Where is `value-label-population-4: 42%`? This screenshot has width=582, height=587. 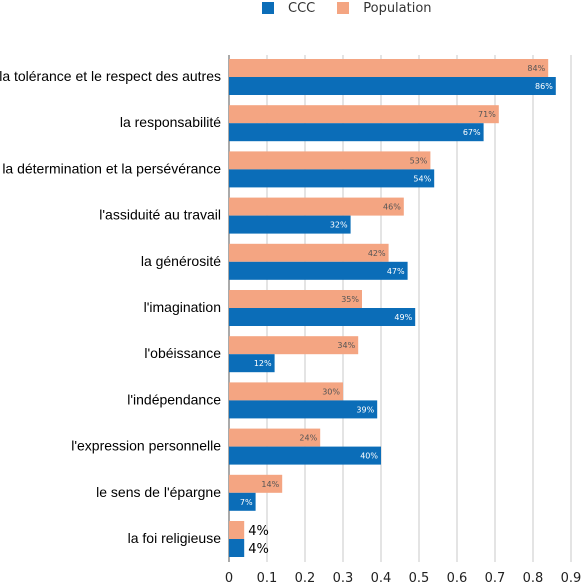 value-label-population-4: 42% is located at coordinates (377, 253).